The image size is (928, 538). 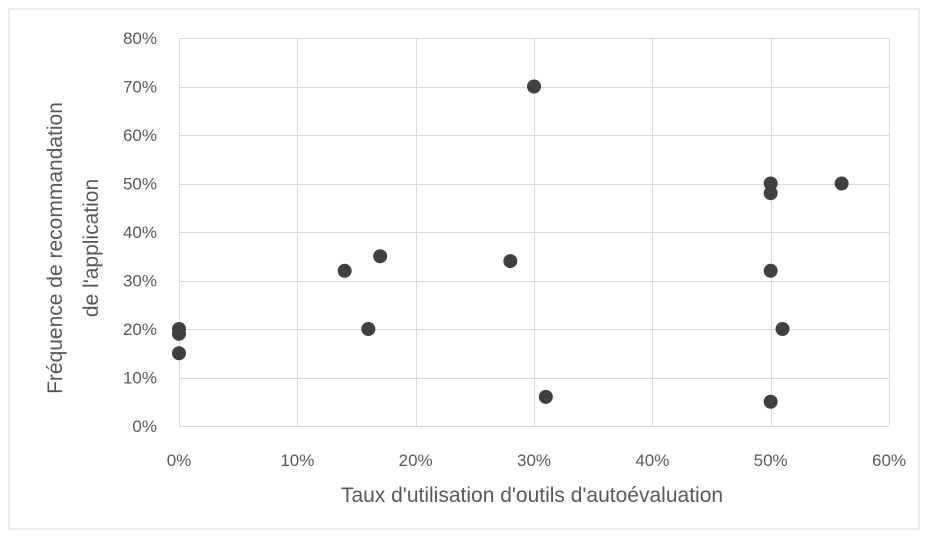 What do you see at coordinates (144, 426) in the screenshot?
I see `y-tick-label: 0%` at bounding box center [144, 426].